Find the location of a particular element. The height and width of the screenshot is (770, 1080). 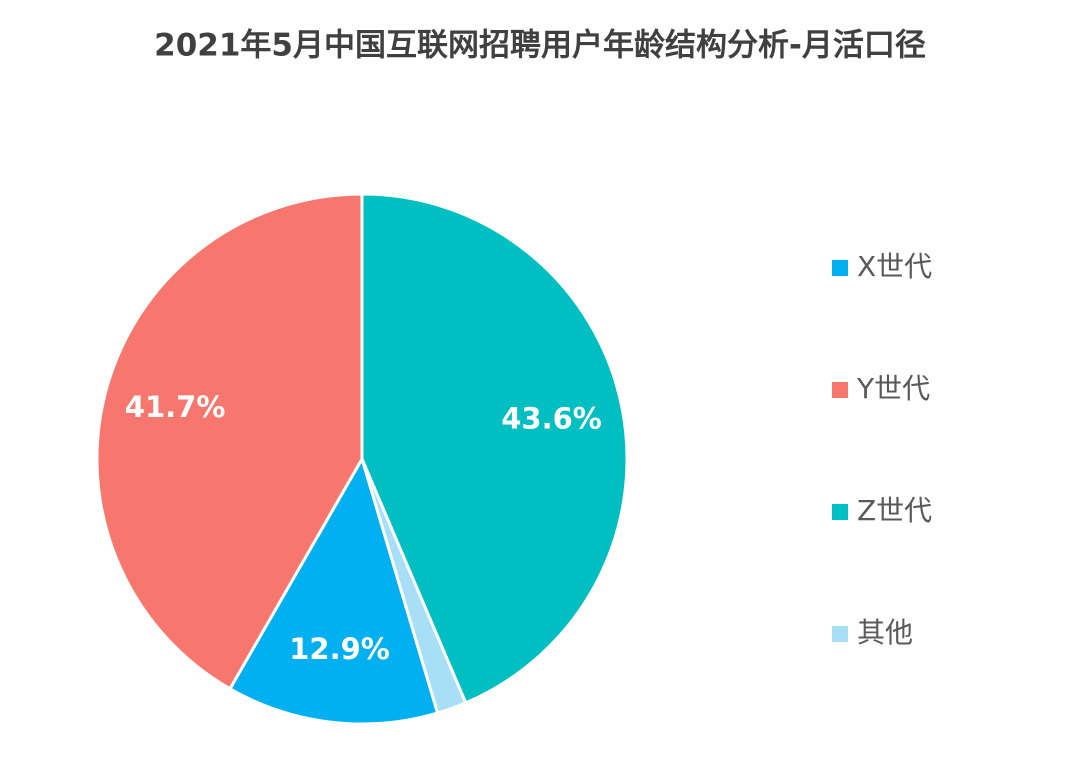

data-label: 12.9% is located at coordinates (339, 649).